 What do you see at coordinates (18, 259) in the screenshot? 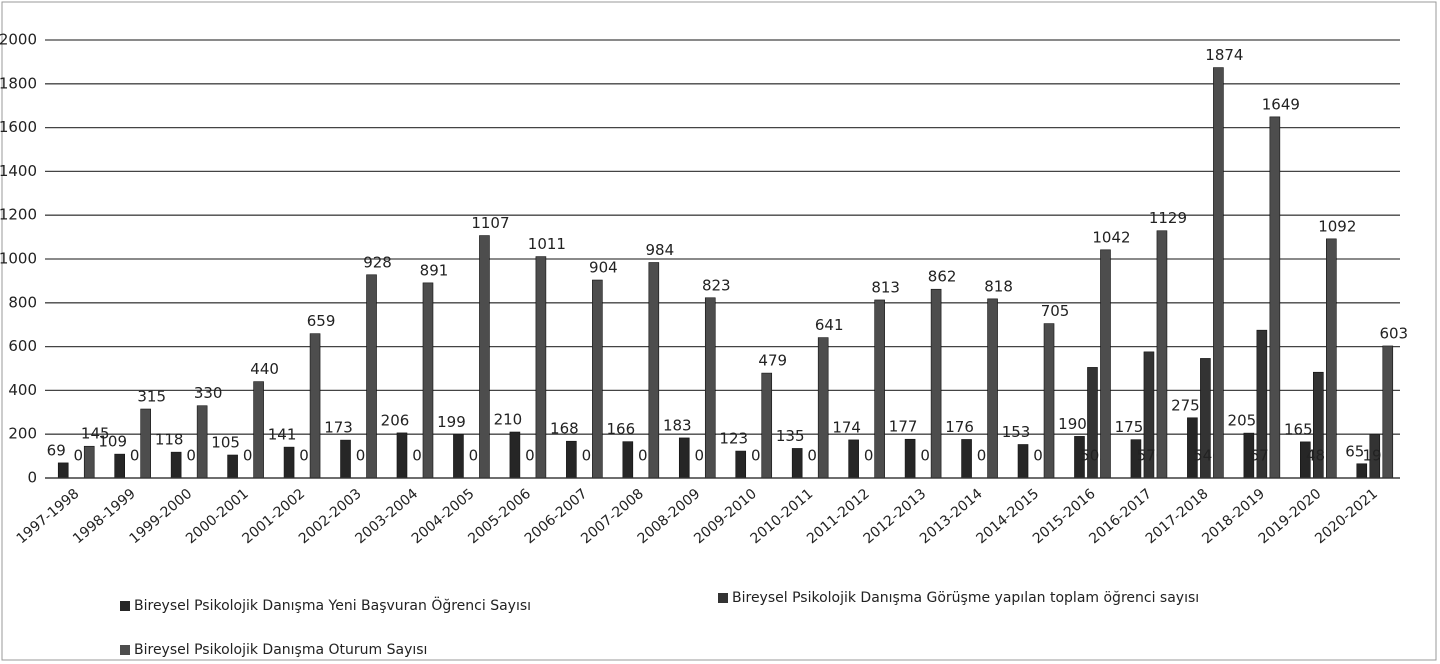
I see `y-tick-label: 1000` at bounding box center [18, 259].